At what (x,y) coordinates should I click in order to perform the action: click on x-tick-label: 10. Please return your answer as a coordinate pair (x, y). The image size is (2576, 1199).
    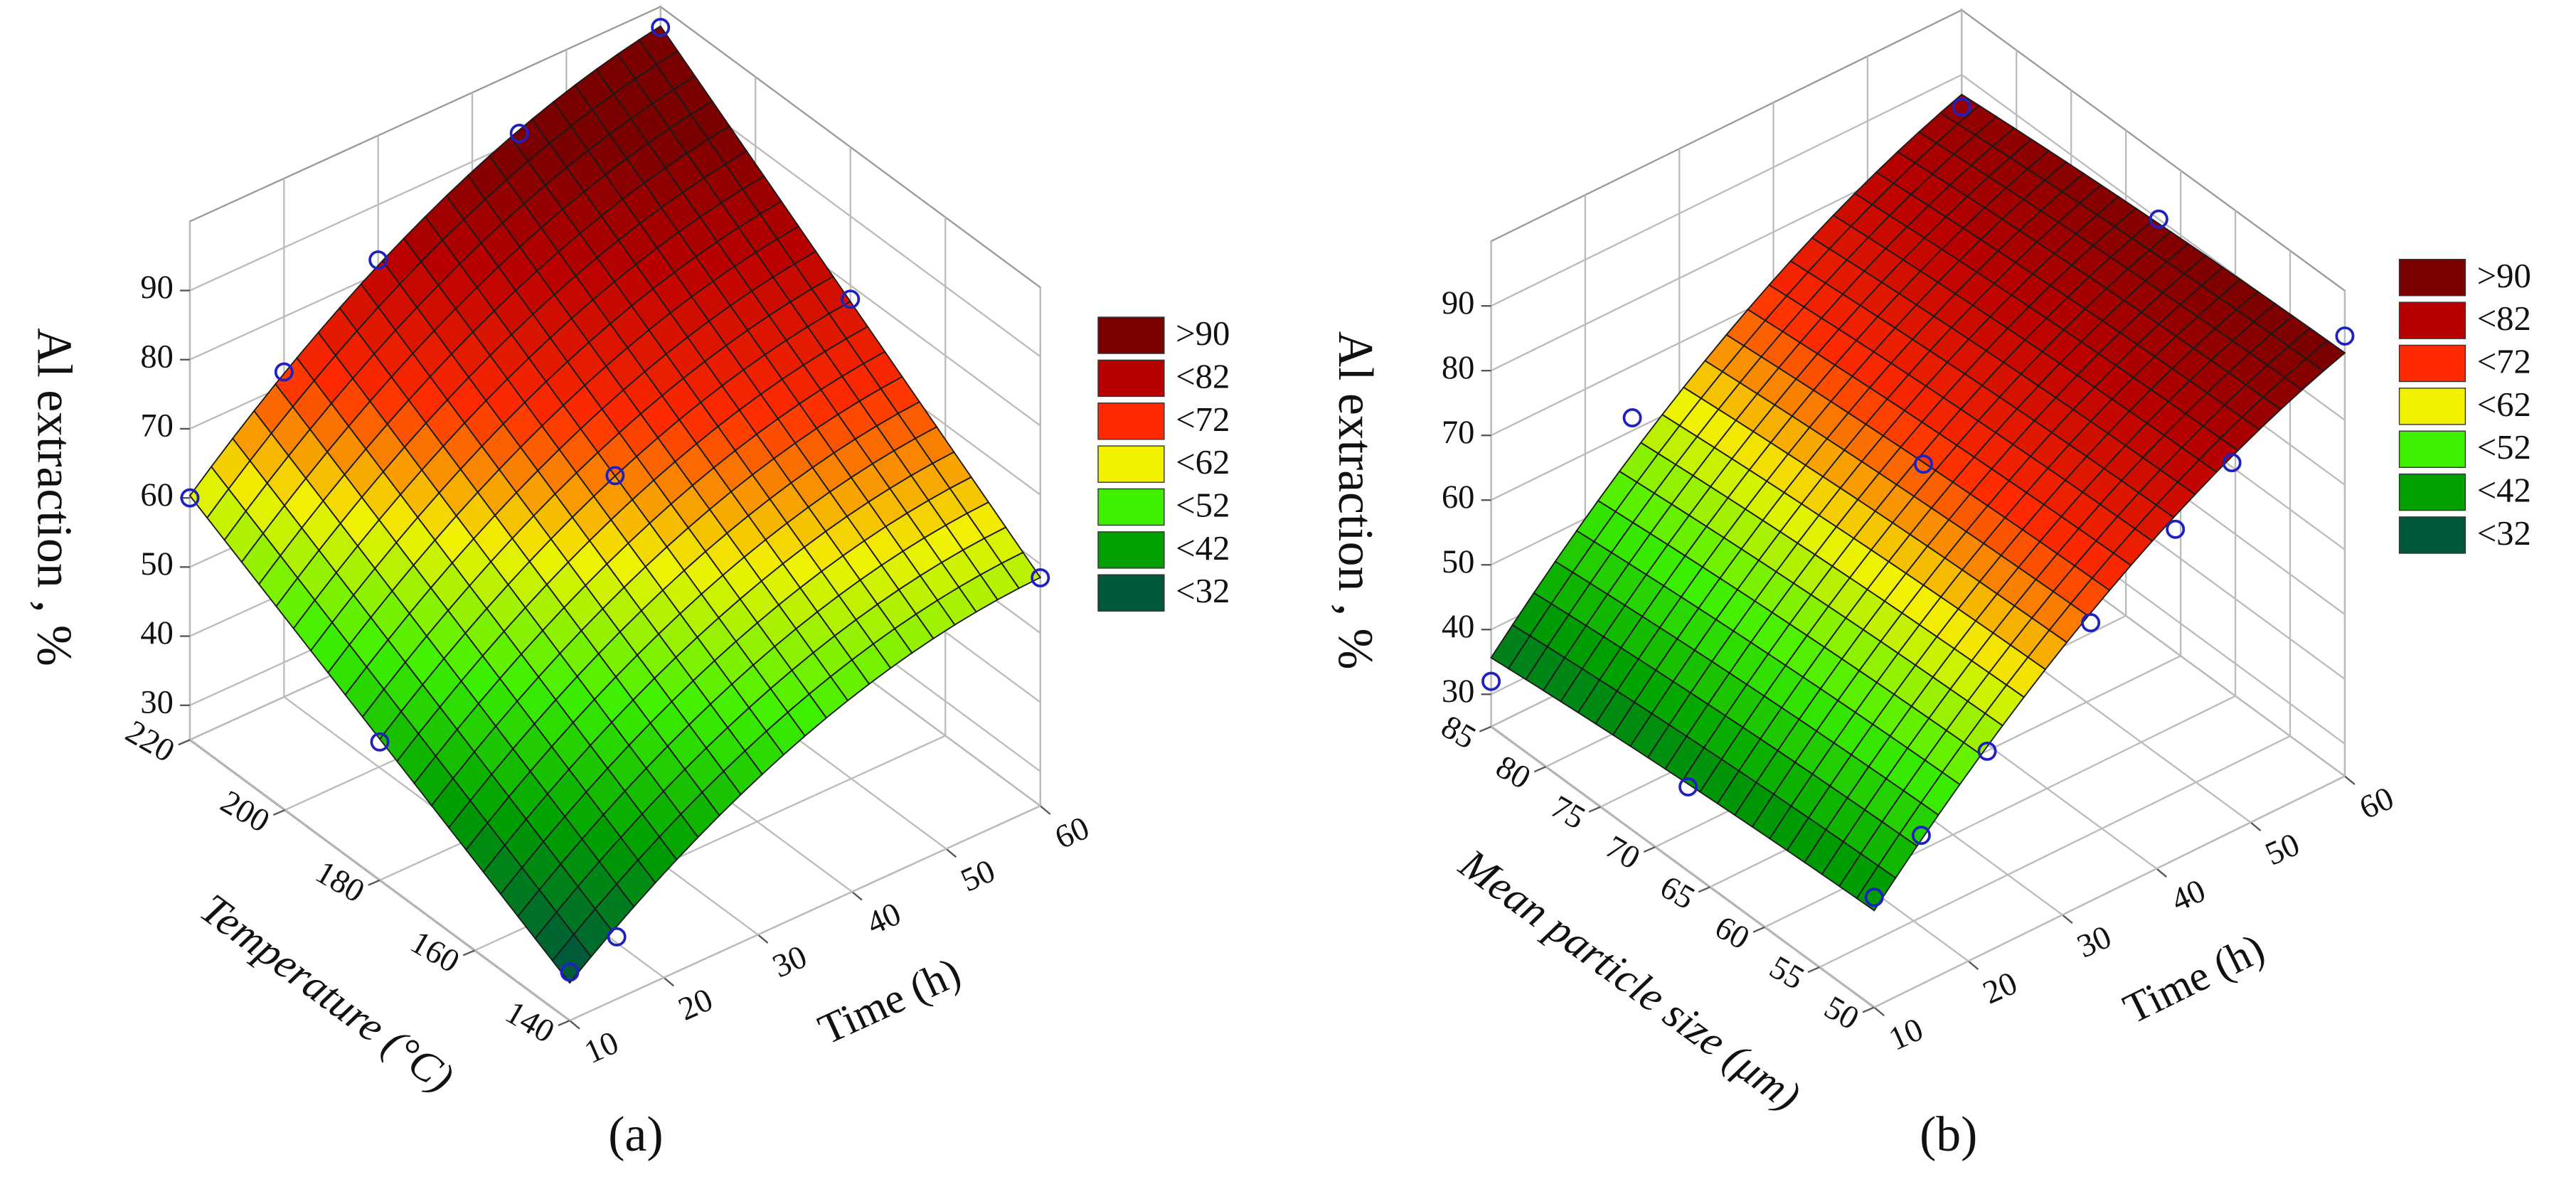
    Looking at the image, I should click on (1906, 1034).